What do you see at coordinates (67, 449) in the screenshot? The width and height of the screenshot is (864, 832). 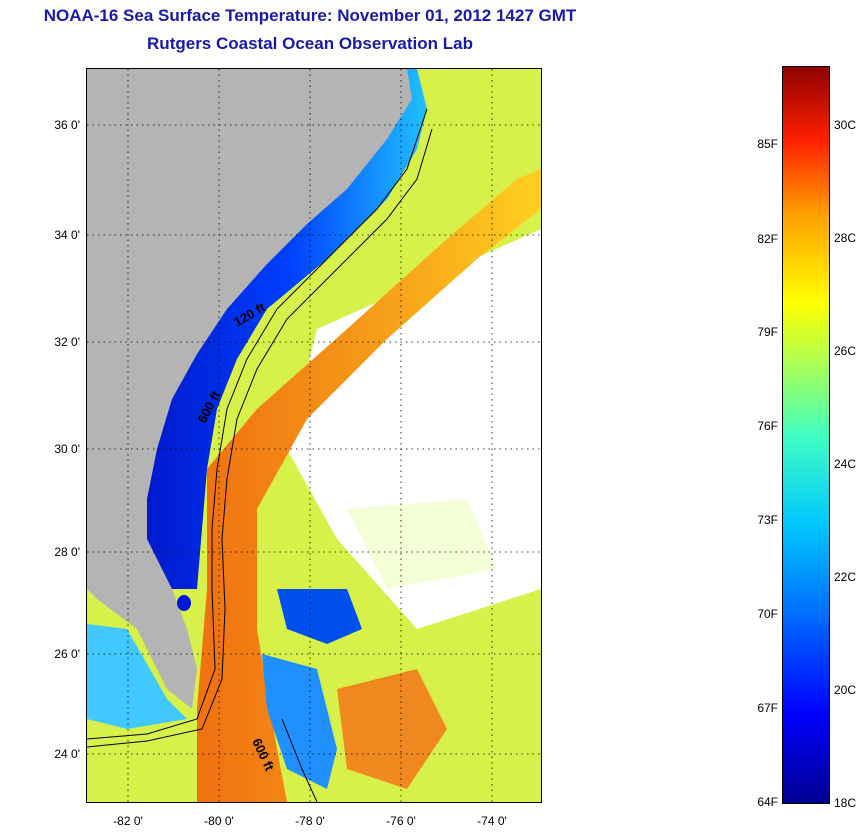 I see `lat-label-30: 30 0'` at bounding box center [67, 449].